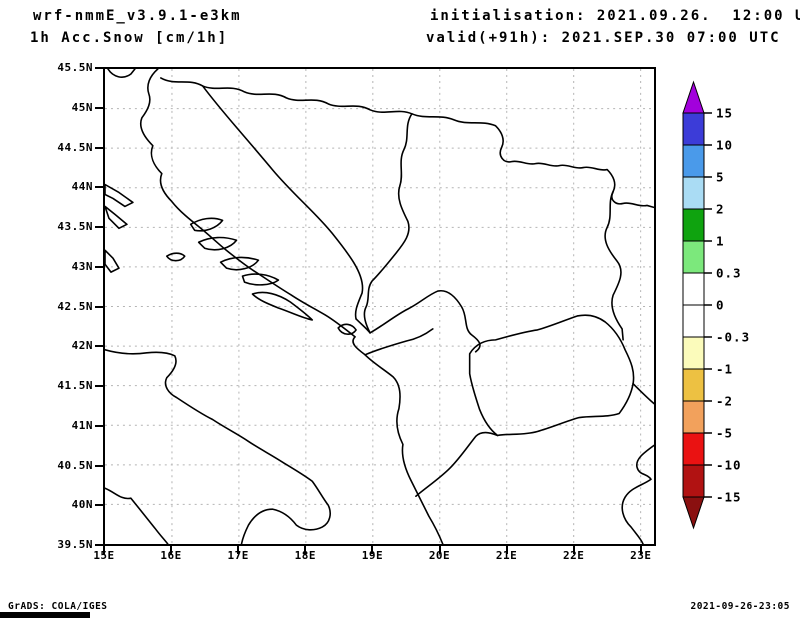 The width and height of the screenshot is (800, 618). I want to click on colorbar-label: -10, so click(729, 465).